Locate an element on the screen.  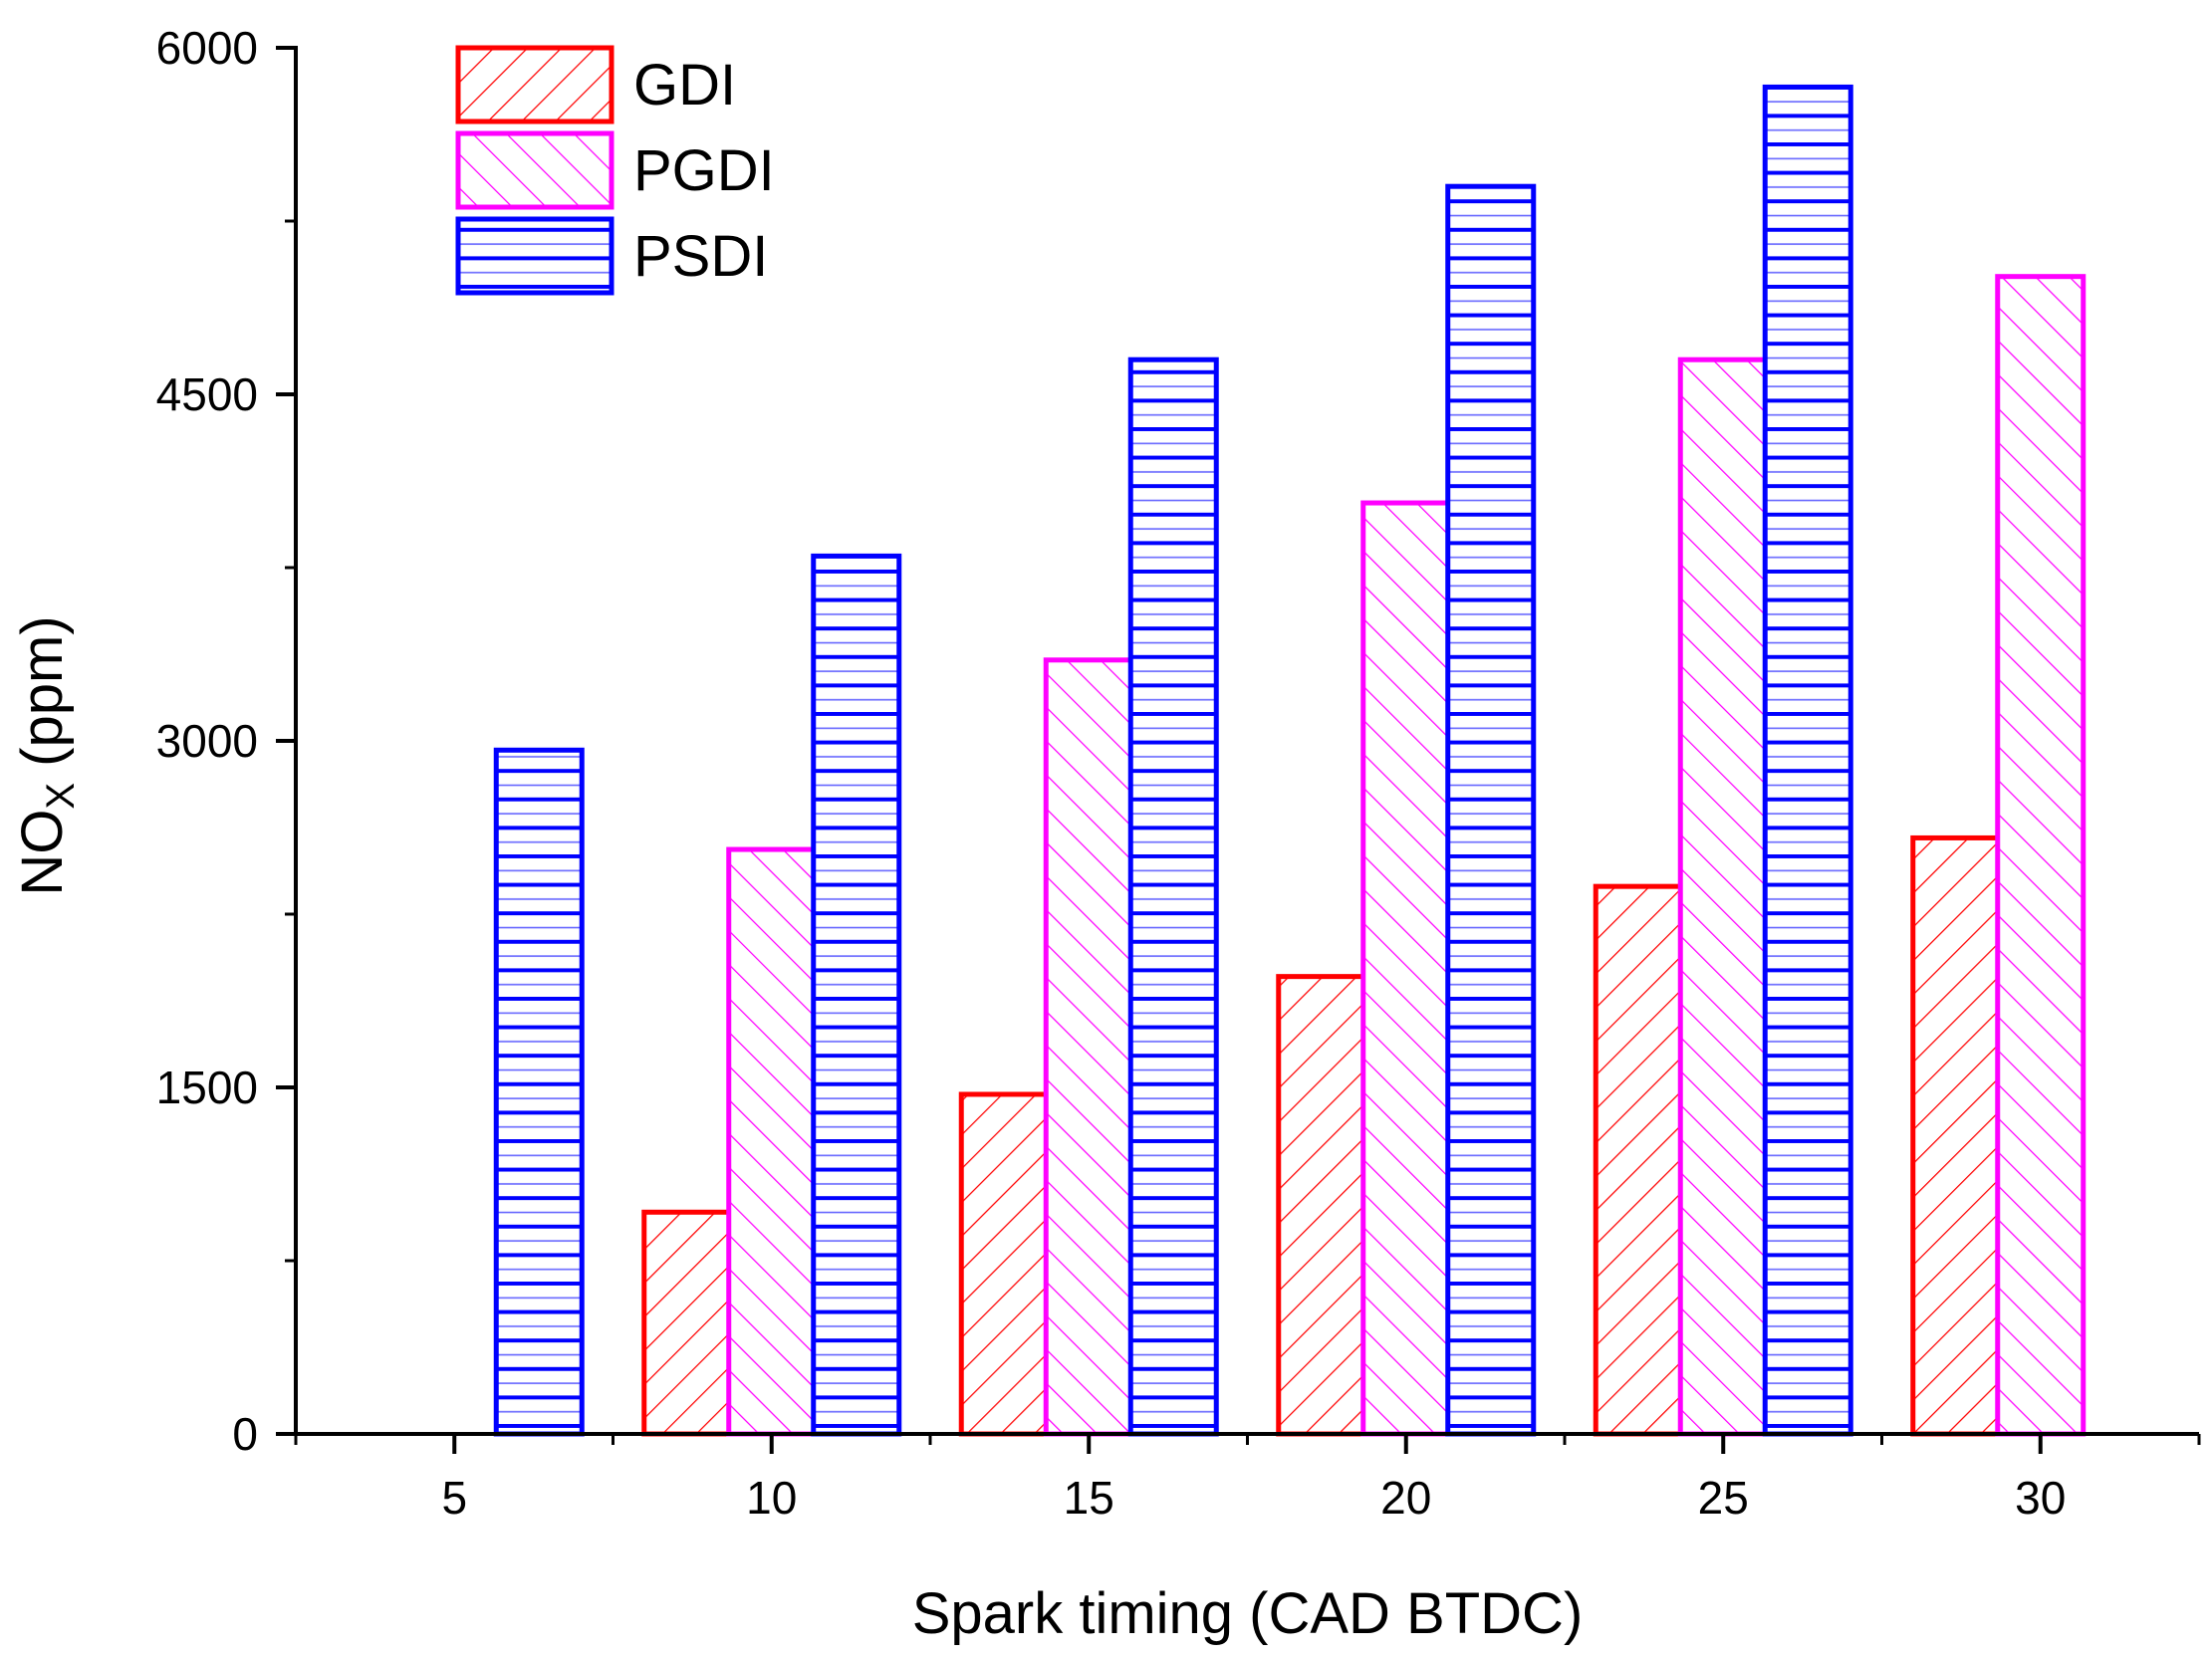
y-axis-title-subscript: X is located at coordinates (61, 797).